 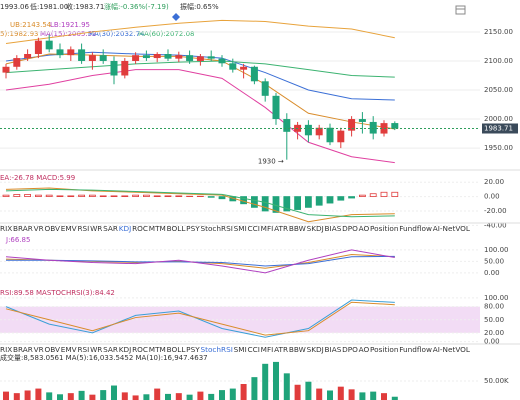 I want to click on low-price: 低:1981.00, so click(x=49, y=6).